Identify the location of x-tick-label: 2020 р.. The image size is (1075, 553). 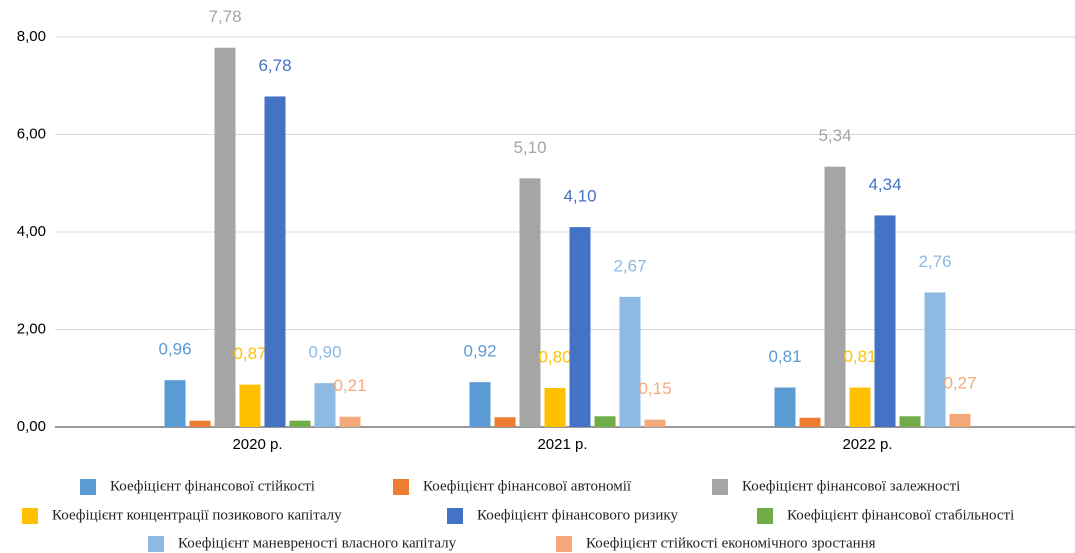
(257, 444).